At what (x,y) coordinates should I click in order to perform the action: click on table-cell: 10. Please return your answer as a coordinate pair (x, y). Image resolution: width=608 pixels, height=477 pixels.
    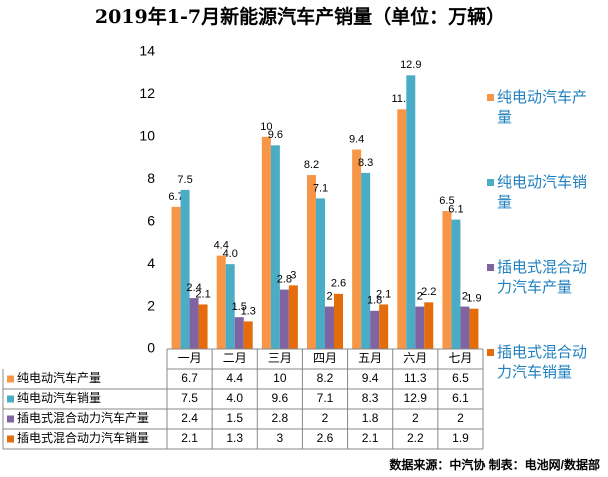
    Looking at the image, I should click on (280, 378).